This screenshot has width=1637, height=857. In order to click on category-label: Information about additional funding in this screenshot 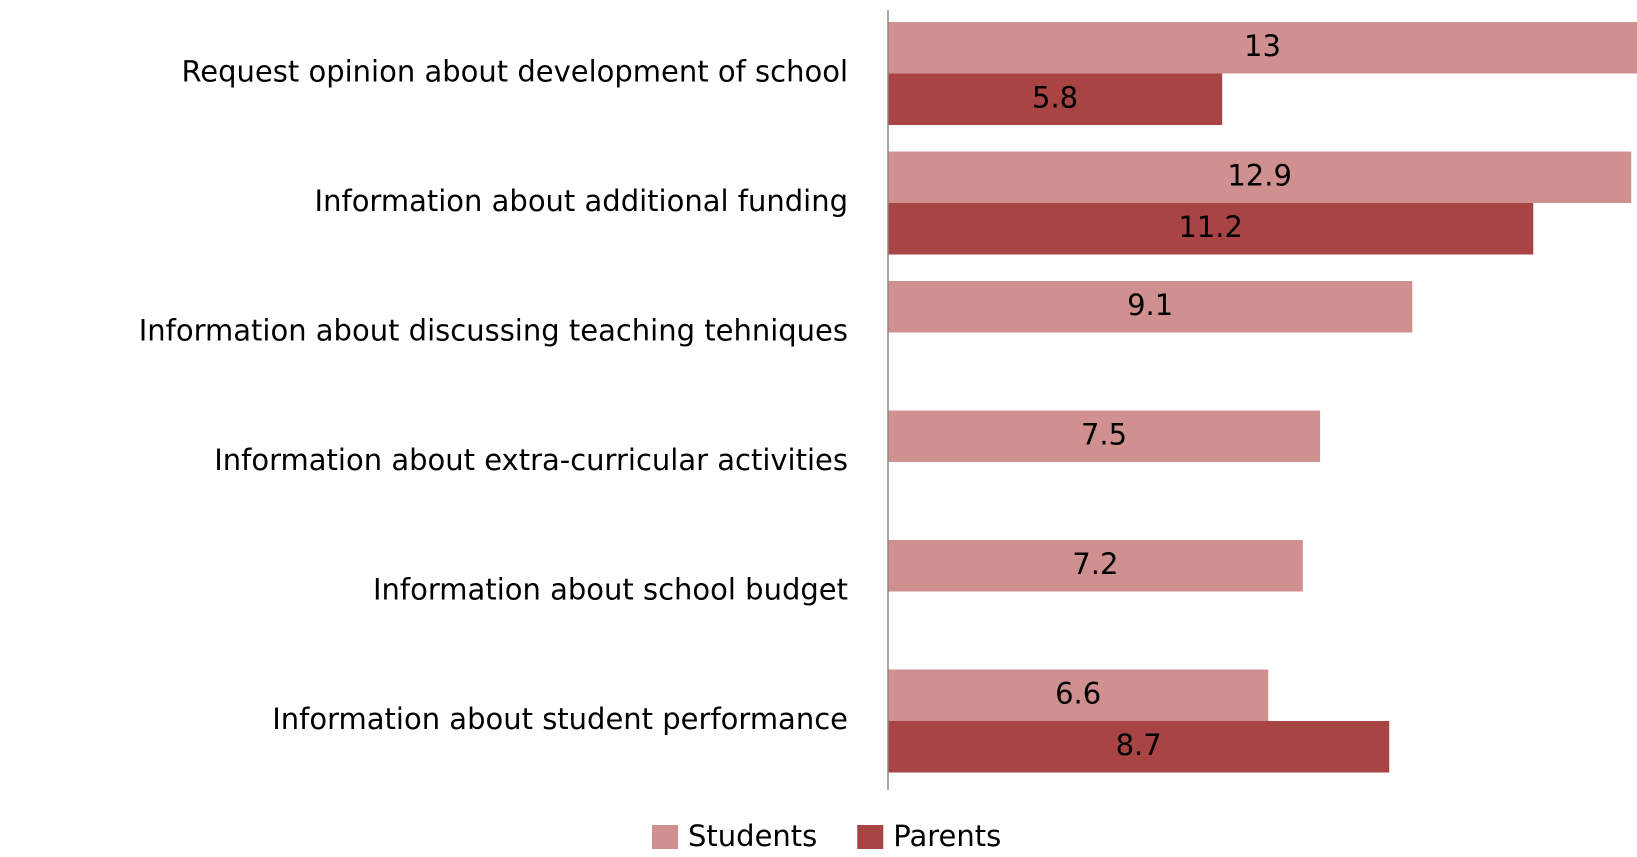, I will do `click(581, 201)`.